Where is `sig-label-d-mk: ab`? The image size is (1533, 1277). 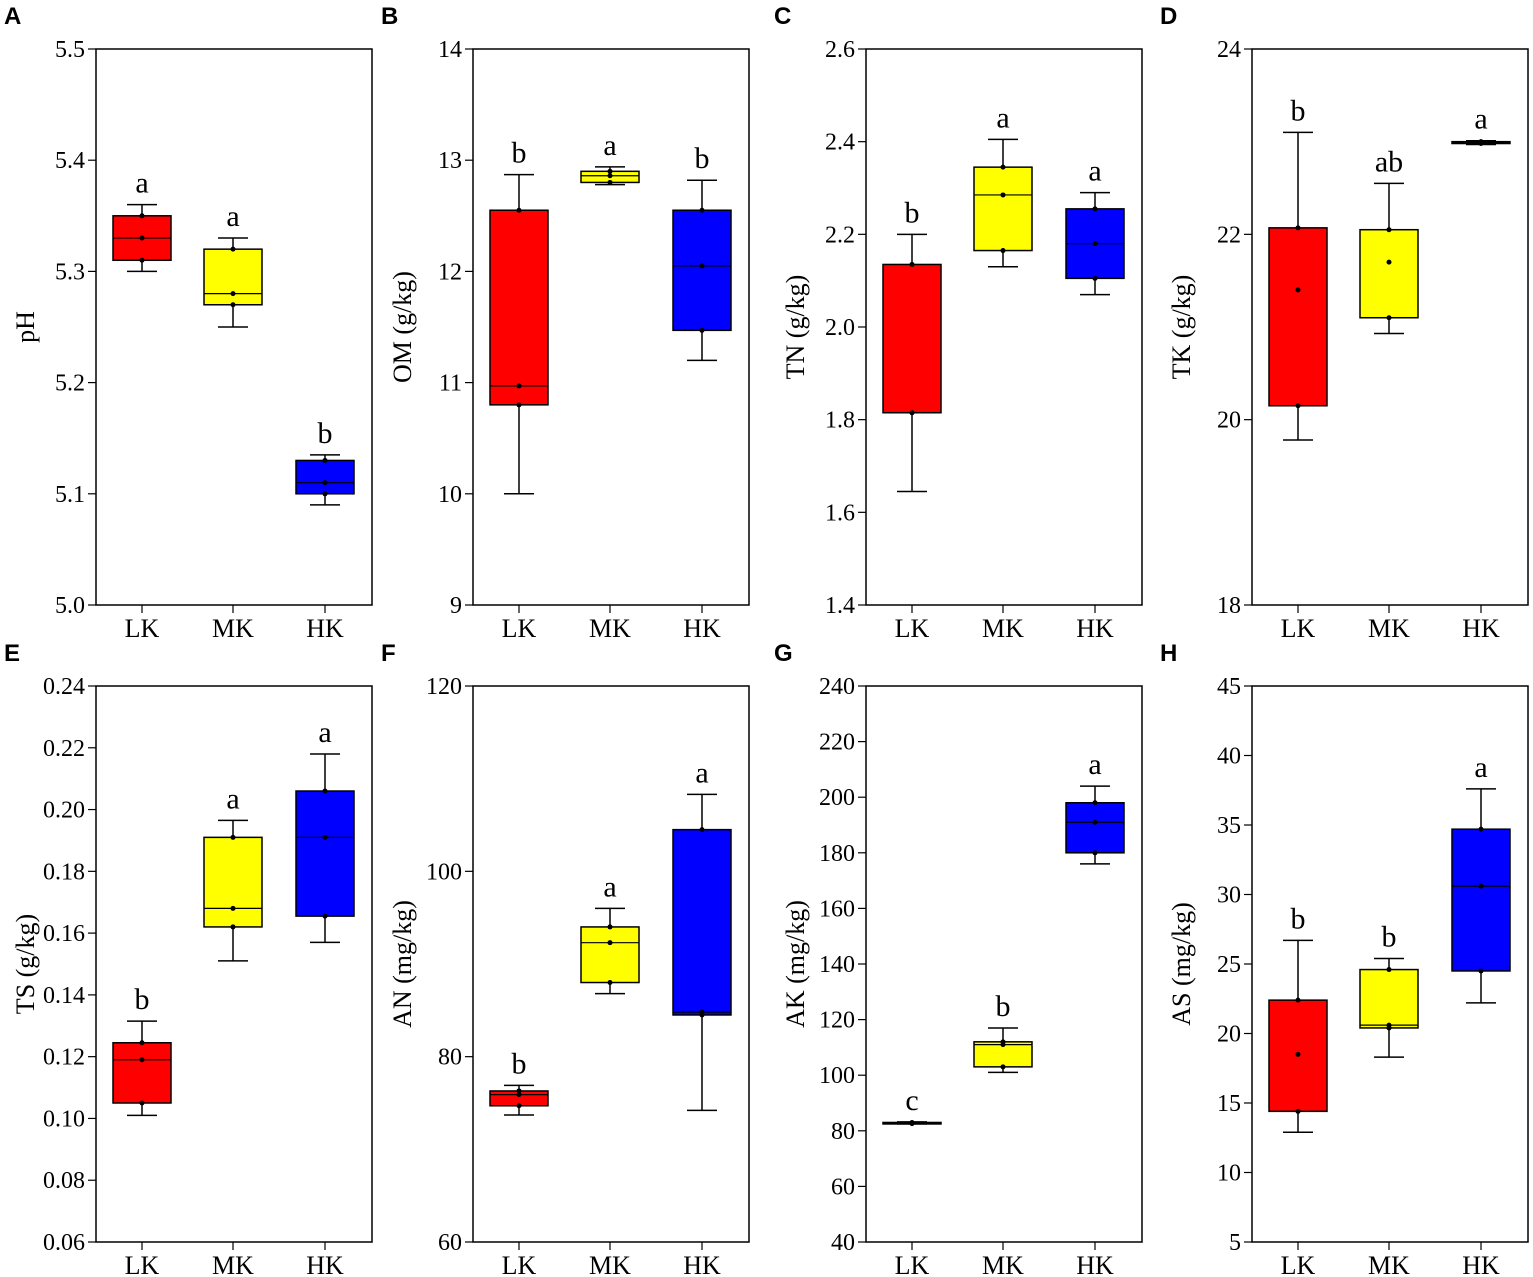
sig-label-d-mk: ab is located at coordinates (1389, 161).